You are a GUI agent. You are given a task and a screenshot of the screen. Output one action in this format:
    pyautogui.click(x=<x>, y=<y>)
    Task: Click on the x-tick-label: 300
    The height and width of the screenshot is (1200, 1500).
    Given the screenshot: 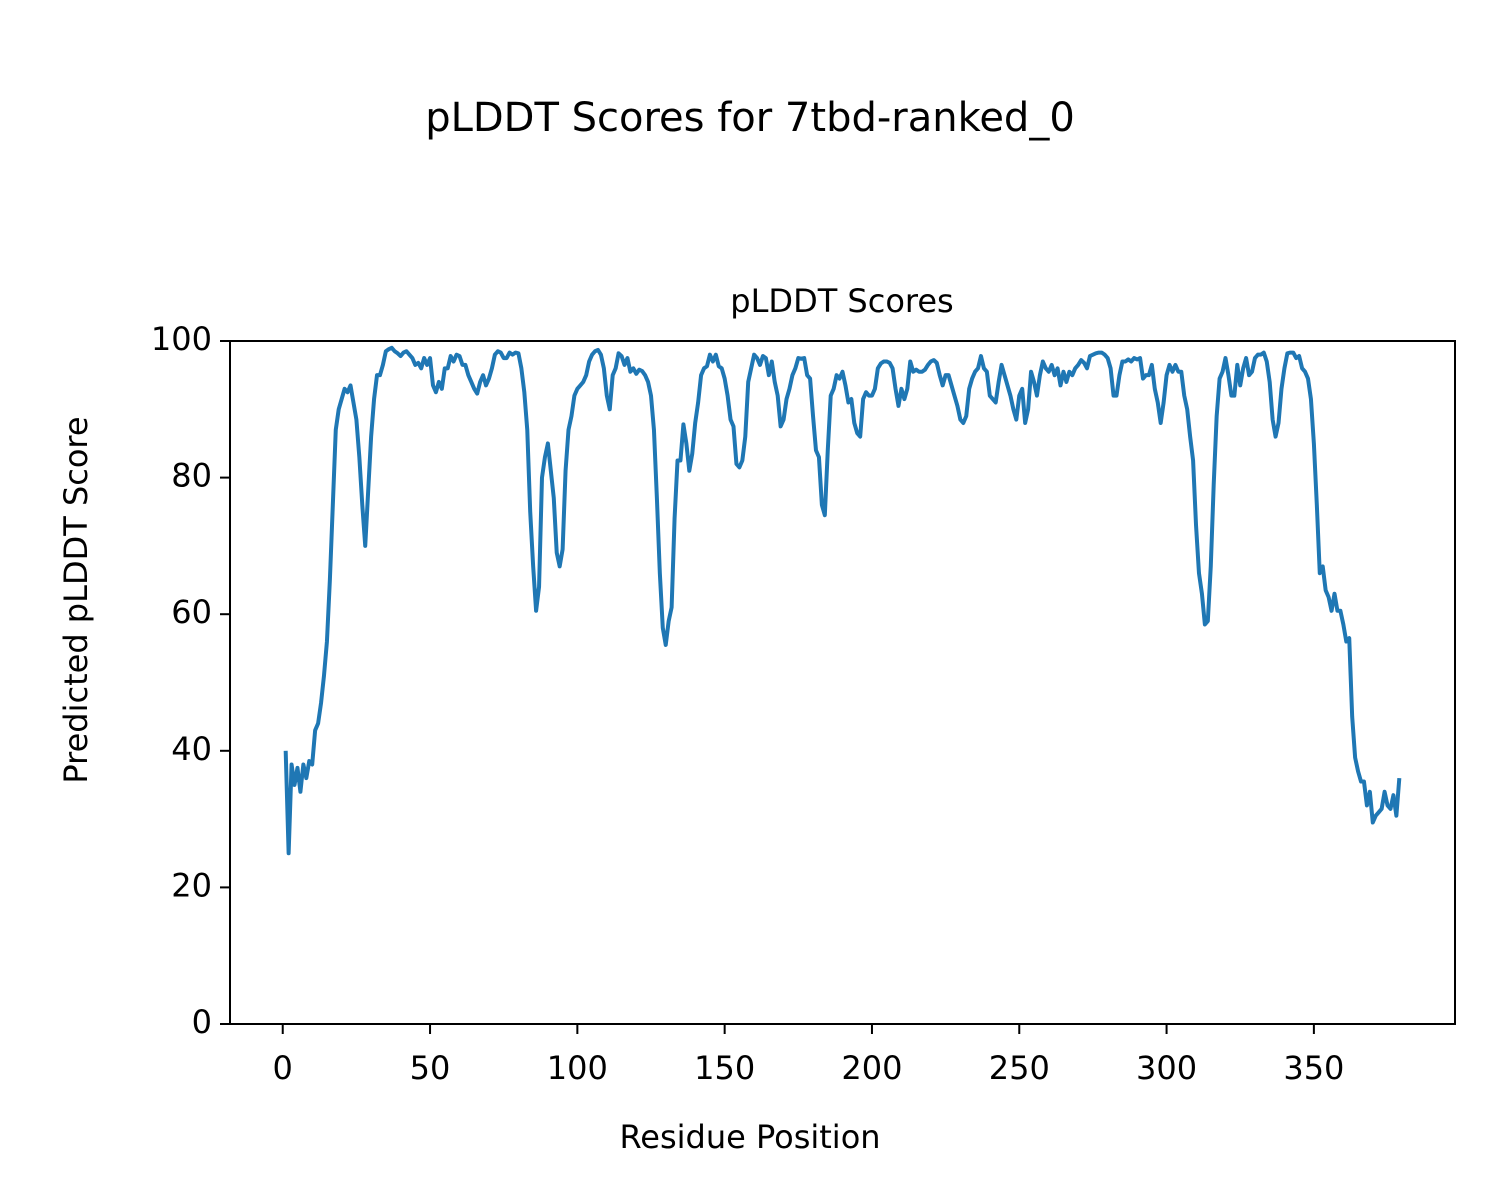 What is the action you would take?
    pyautogui.click(x=1166, y=1068)
    